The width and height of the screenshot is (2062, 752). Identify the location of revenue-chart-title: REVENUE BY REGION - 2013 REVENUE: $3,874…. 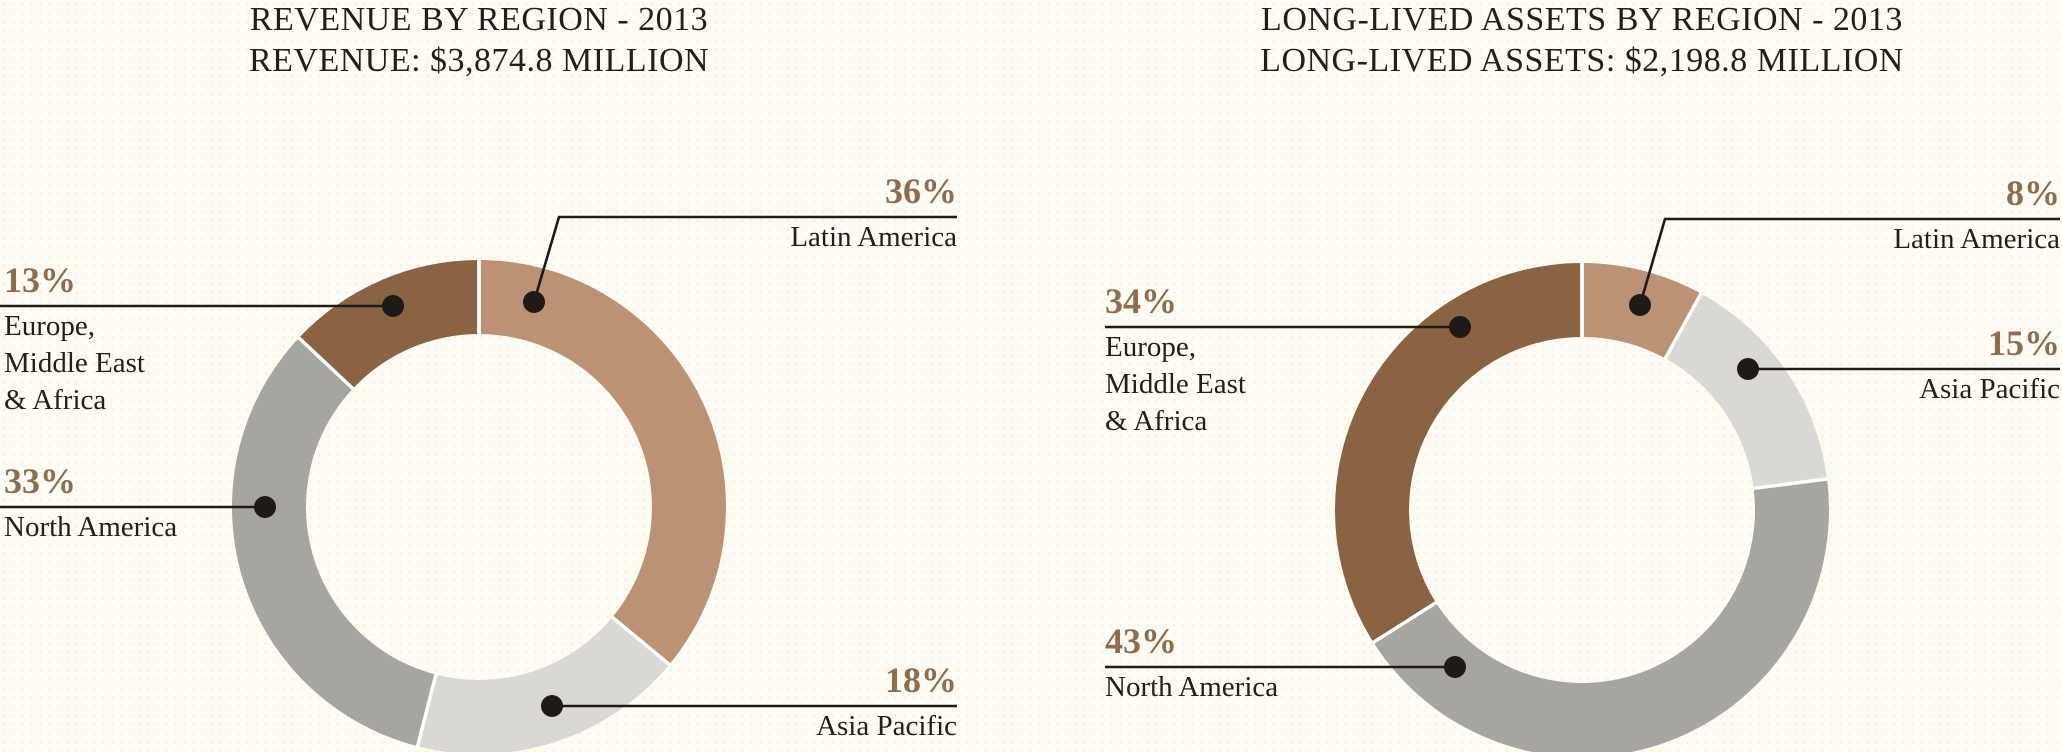
(479, 40).